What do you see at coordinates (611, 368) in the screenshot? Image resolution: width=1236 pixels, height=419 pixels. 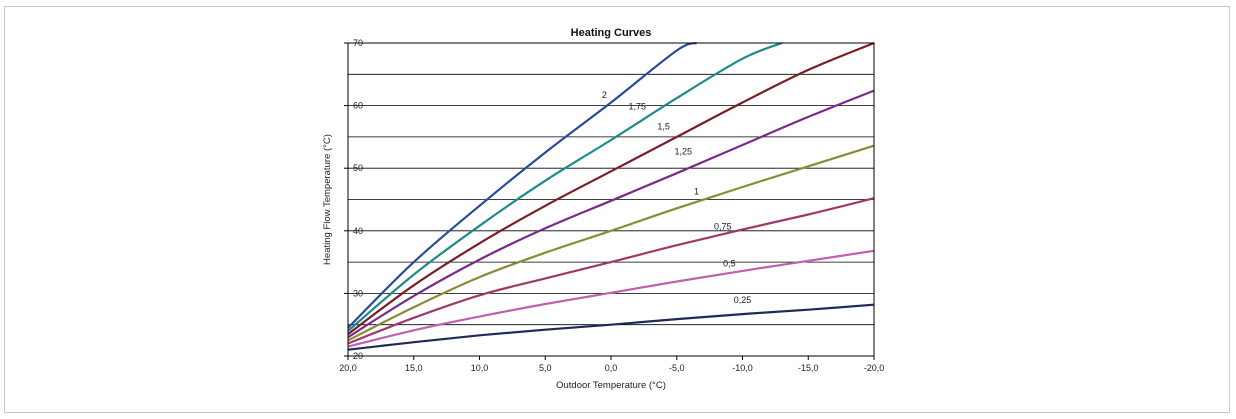 I see `x-tick-label: 0,0` at bounding box center [611, 368].